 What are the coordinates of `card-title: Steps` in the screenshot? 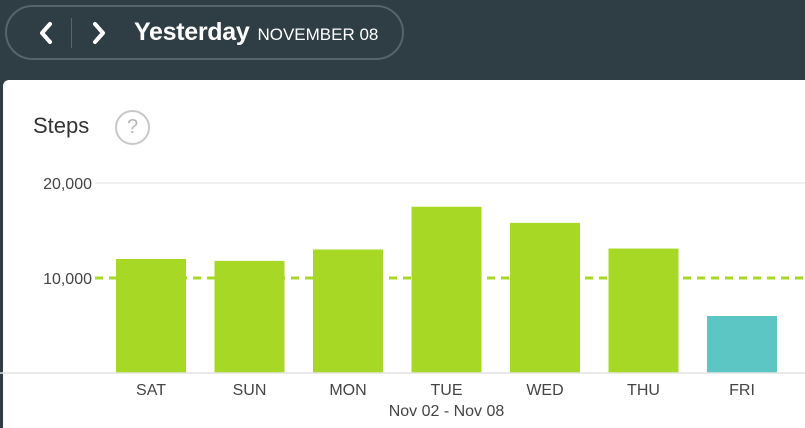 It's located at (61, 125).